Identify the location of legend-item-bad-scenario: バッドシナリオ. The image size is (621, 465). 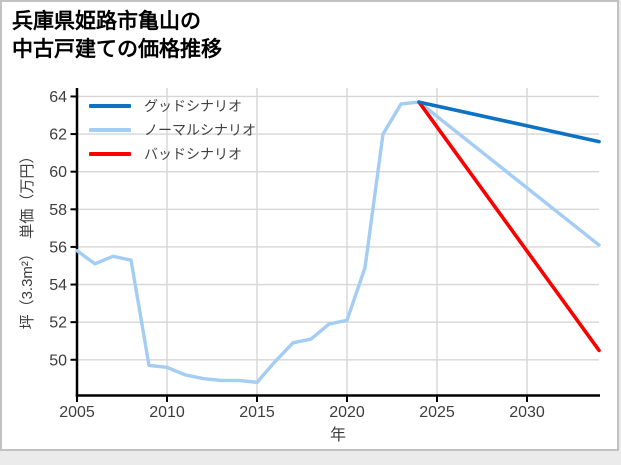
(172, 154).